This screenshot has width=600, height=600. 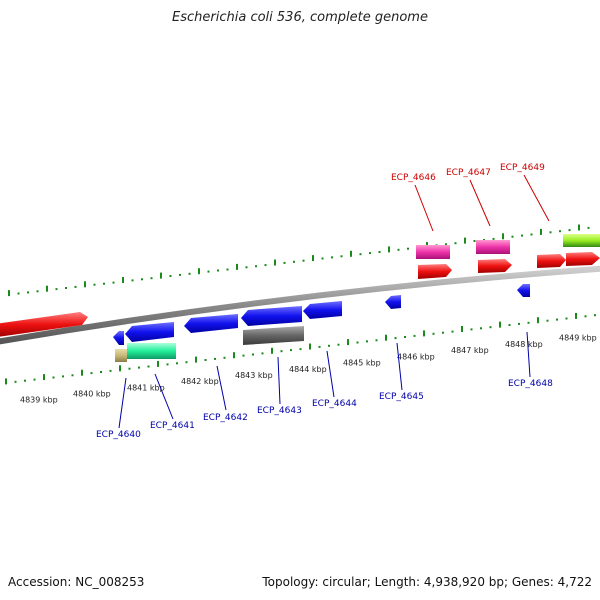 What do you see at coordinates (200, 381) in the screenshot?
I see `axis-tick-label: 4842 kbp` at bounding box center [200, 381].